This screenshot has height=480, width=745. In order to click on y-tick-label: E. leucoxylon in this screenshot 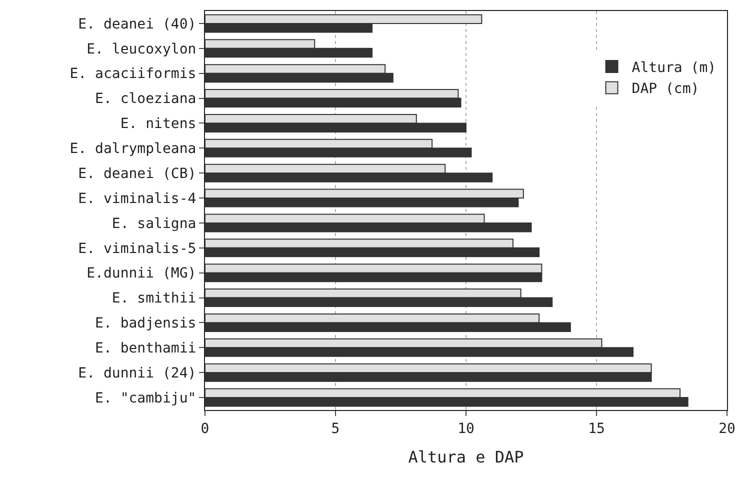, I will do `click(141, 49)`.